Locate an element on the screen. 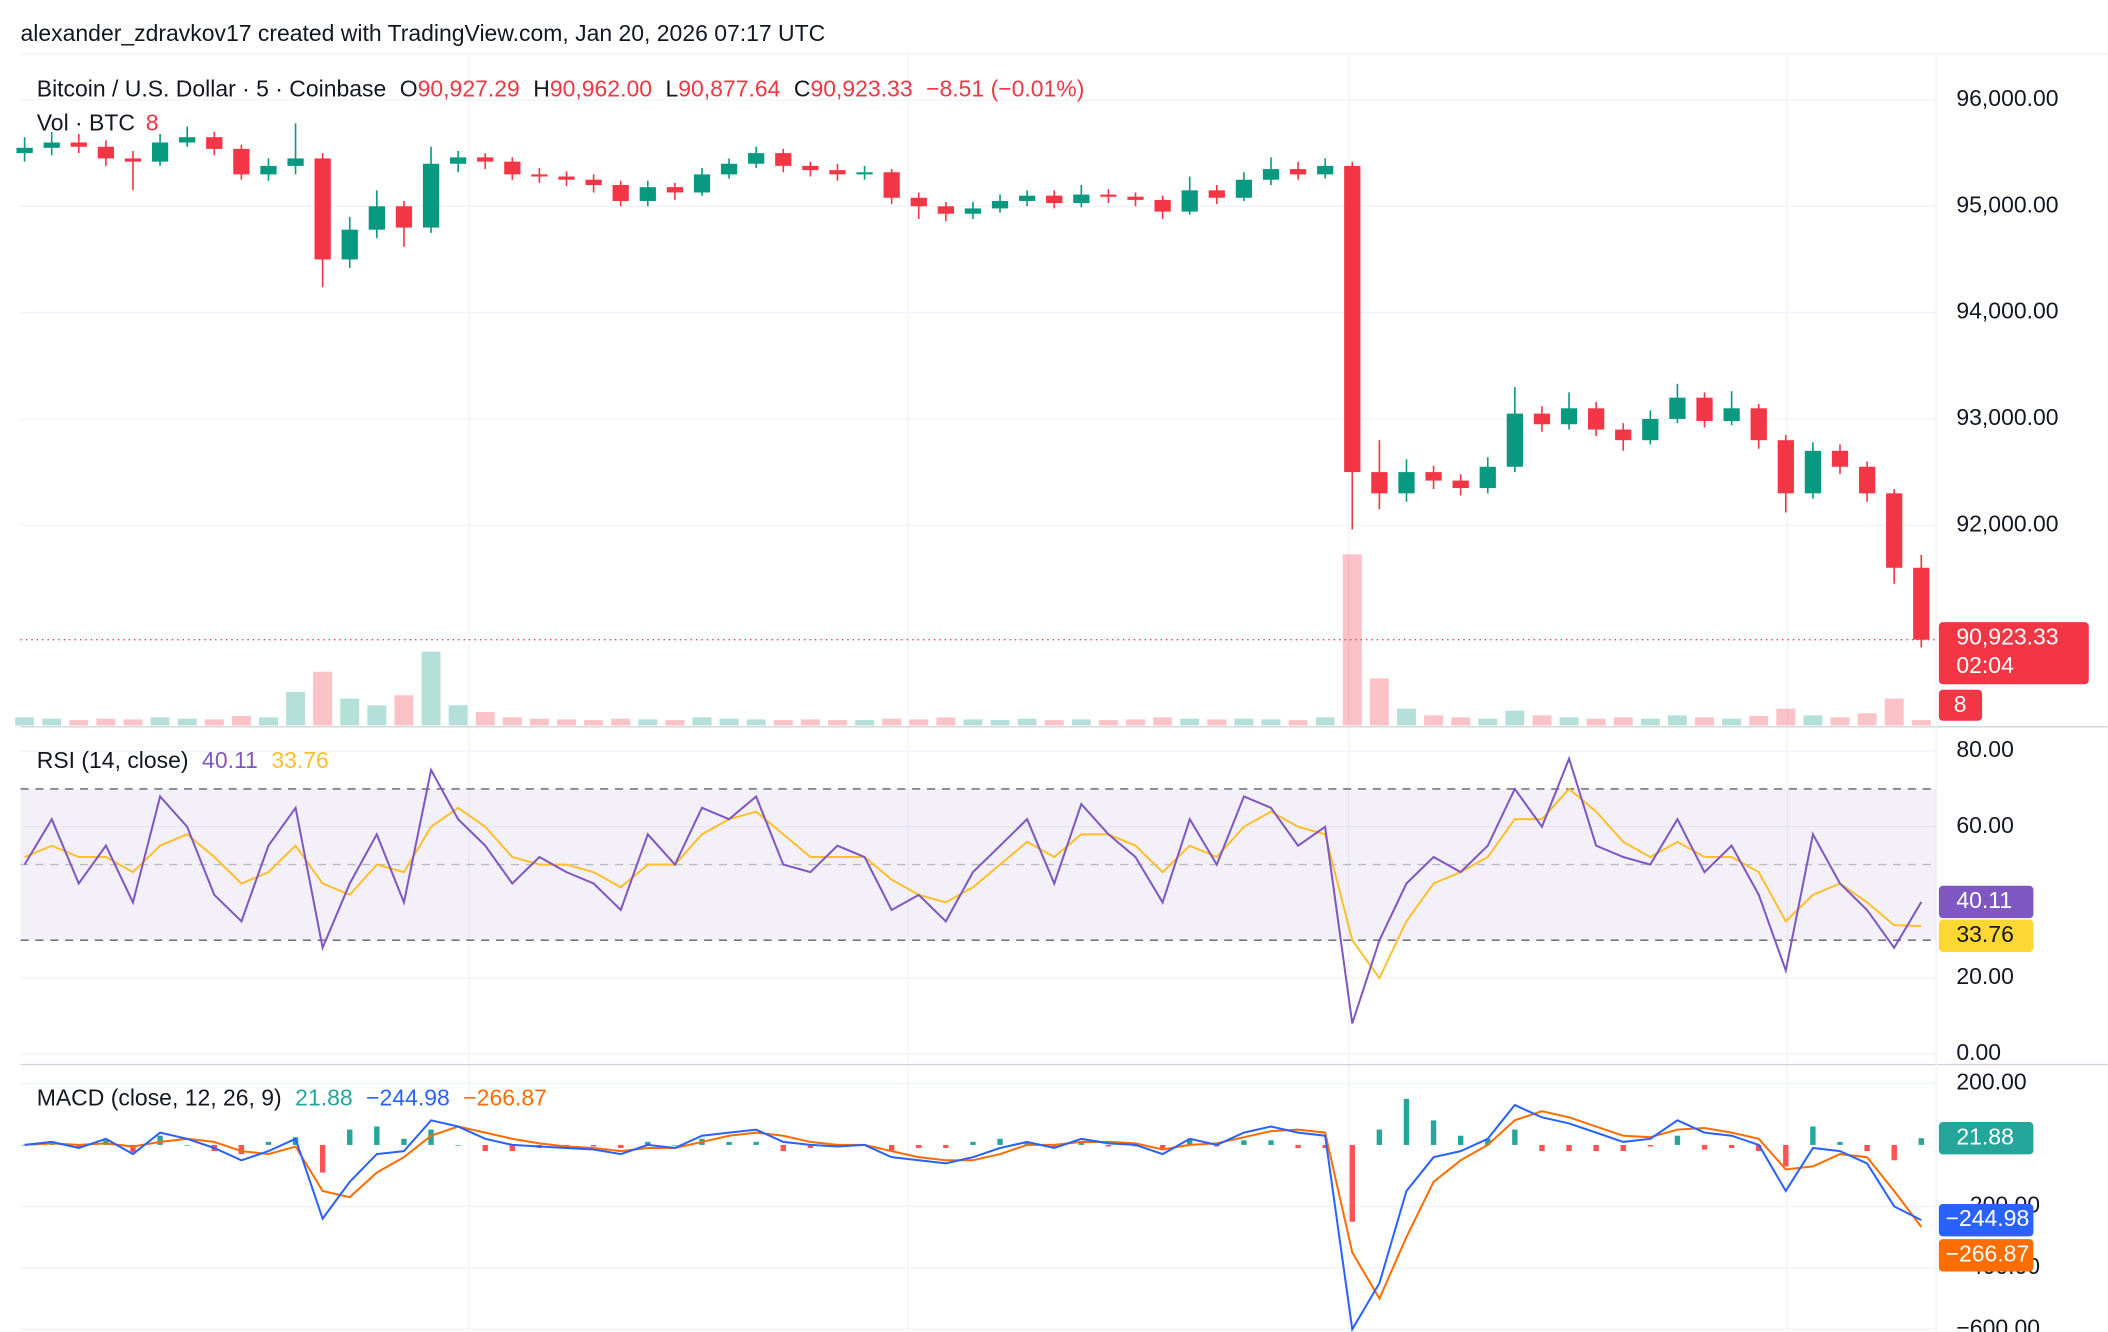  rsi-tag is located at coordinates (1986, 902).